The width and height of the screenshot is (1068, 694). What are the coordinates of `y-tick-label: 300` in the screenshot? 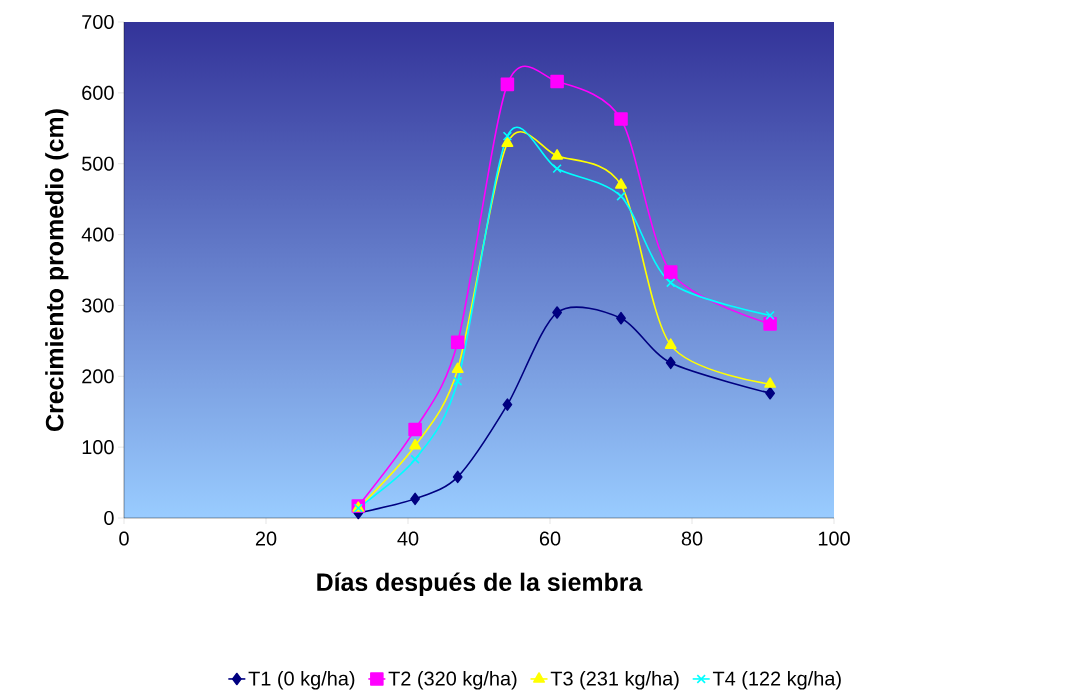 It's located at (98, 305).